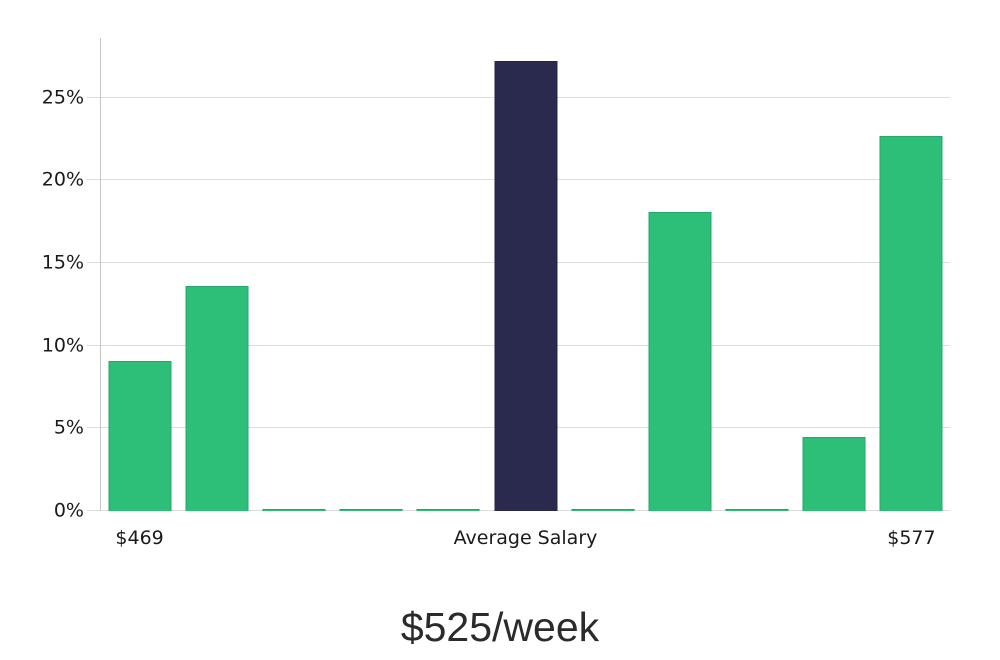 The width and height of the screenshot is (1000, 660). Describe the element at coordinates (62, 179) in the screenshot. I see `y-tick-label: 20%` at that location.